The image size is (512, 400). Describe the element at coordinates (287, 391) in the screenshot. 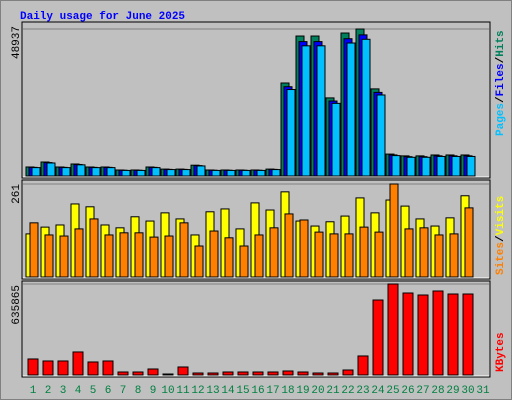

I see `x-tick-label: 18` at that location.